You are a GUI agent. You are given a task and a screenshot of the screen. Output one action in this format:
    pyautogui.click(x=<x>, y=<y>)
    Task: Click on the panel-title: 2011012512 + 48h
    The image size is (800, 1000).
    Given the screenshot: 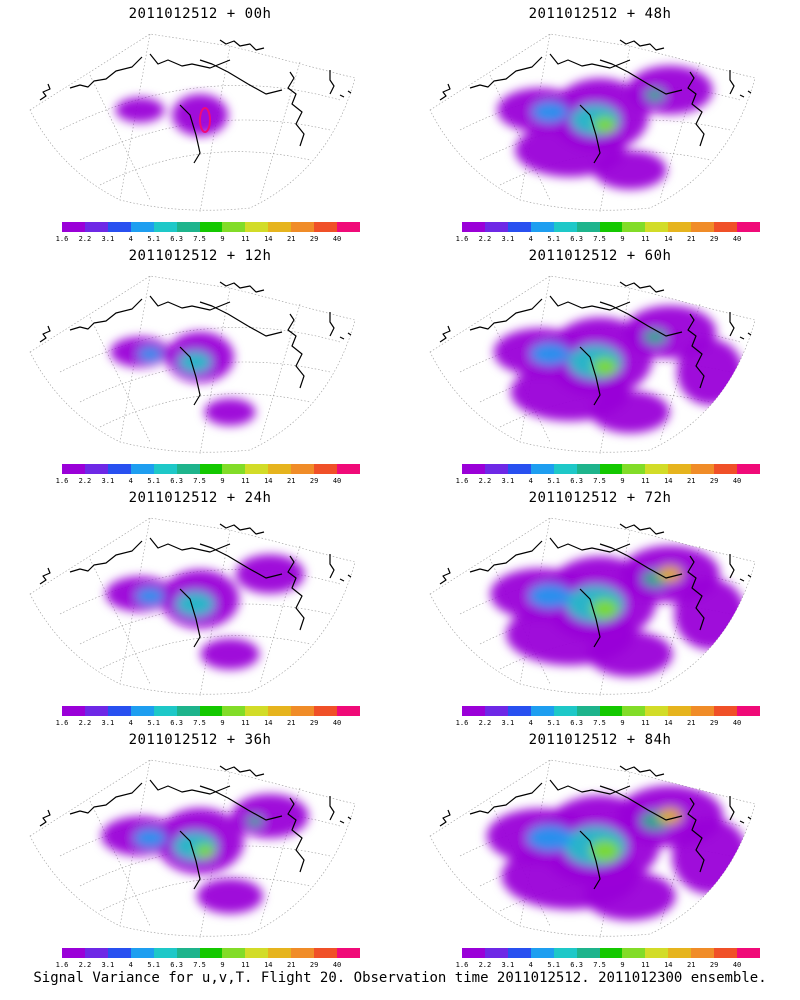 What is the action you would take?
    pyautogui.click(x=600, y=14)
    